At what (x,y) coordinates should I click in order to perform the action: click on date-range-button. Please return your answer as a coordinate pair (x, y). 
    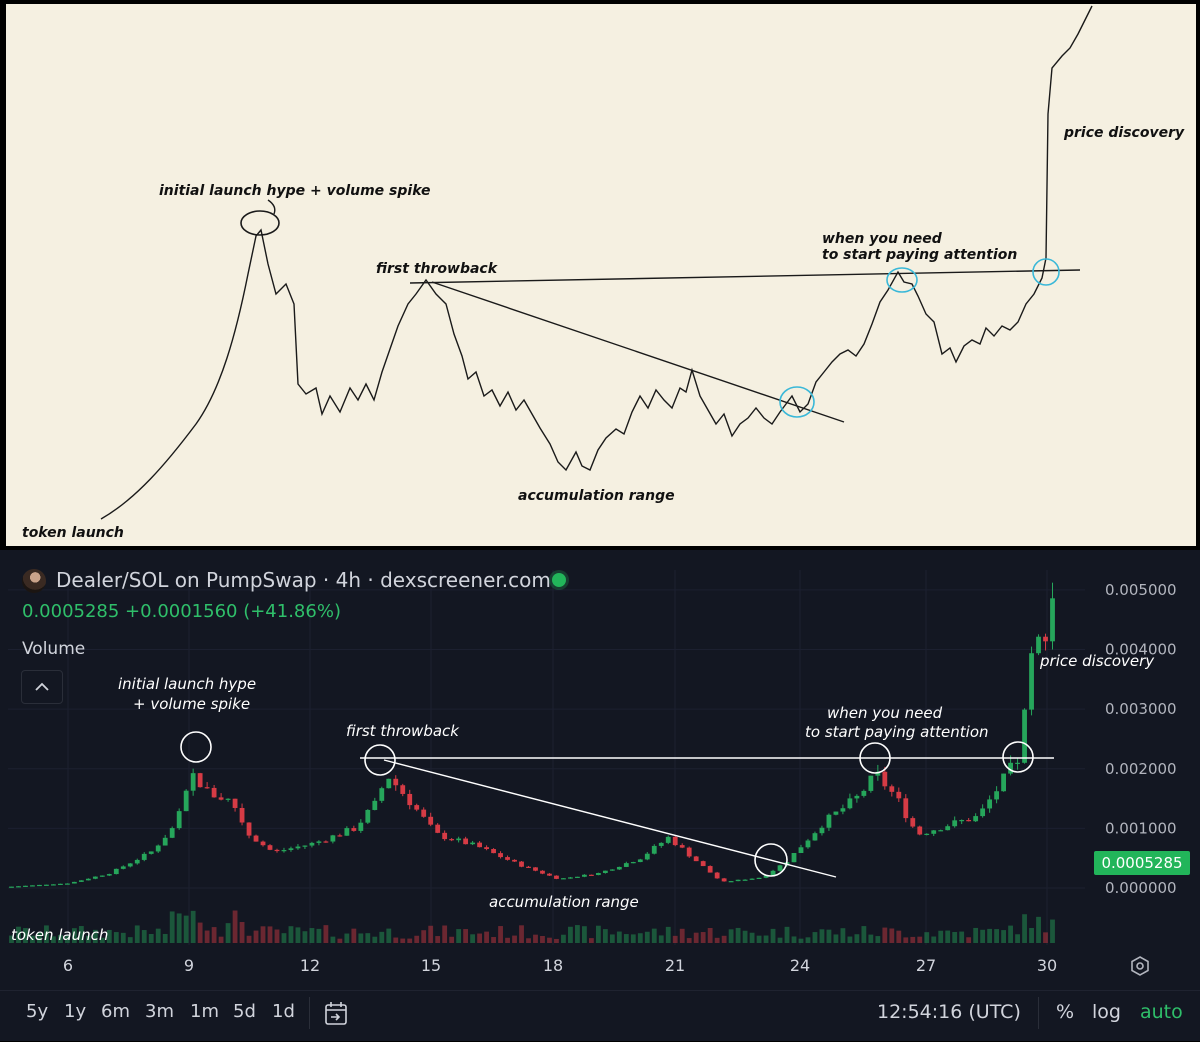
    Looking at the image, I should click on (337, 1014).